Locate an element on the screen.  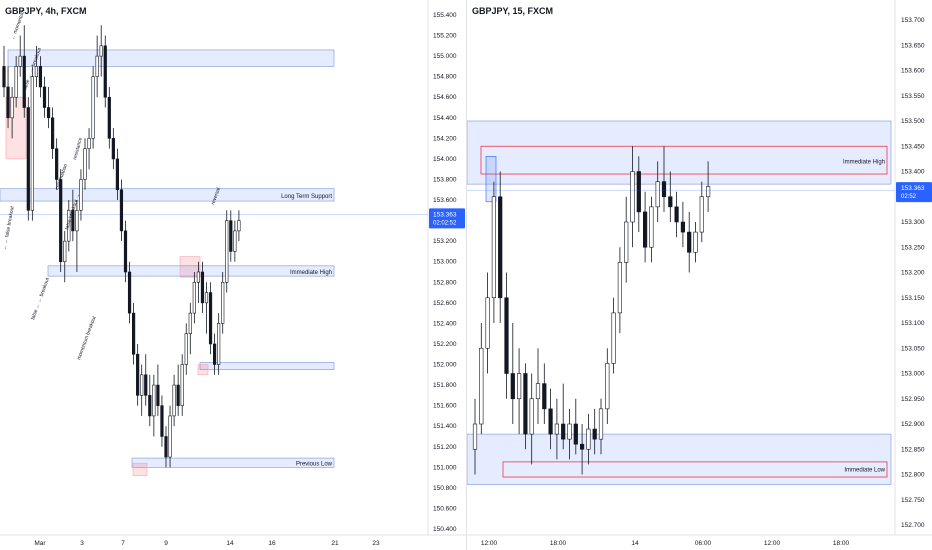
time-tick-label: 9 is located at coordinates (166, 543).